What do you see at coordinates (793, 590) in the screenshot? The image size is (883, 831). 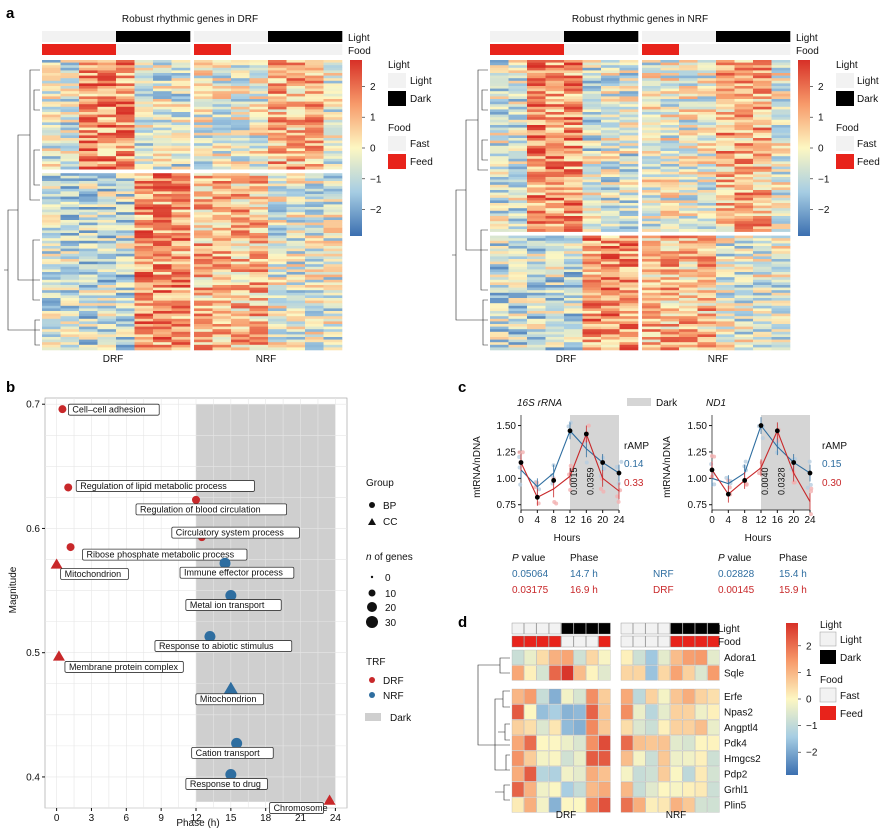 I see `stats-right-drf-phase: 15.9 h` at bounding box center [793, 590].